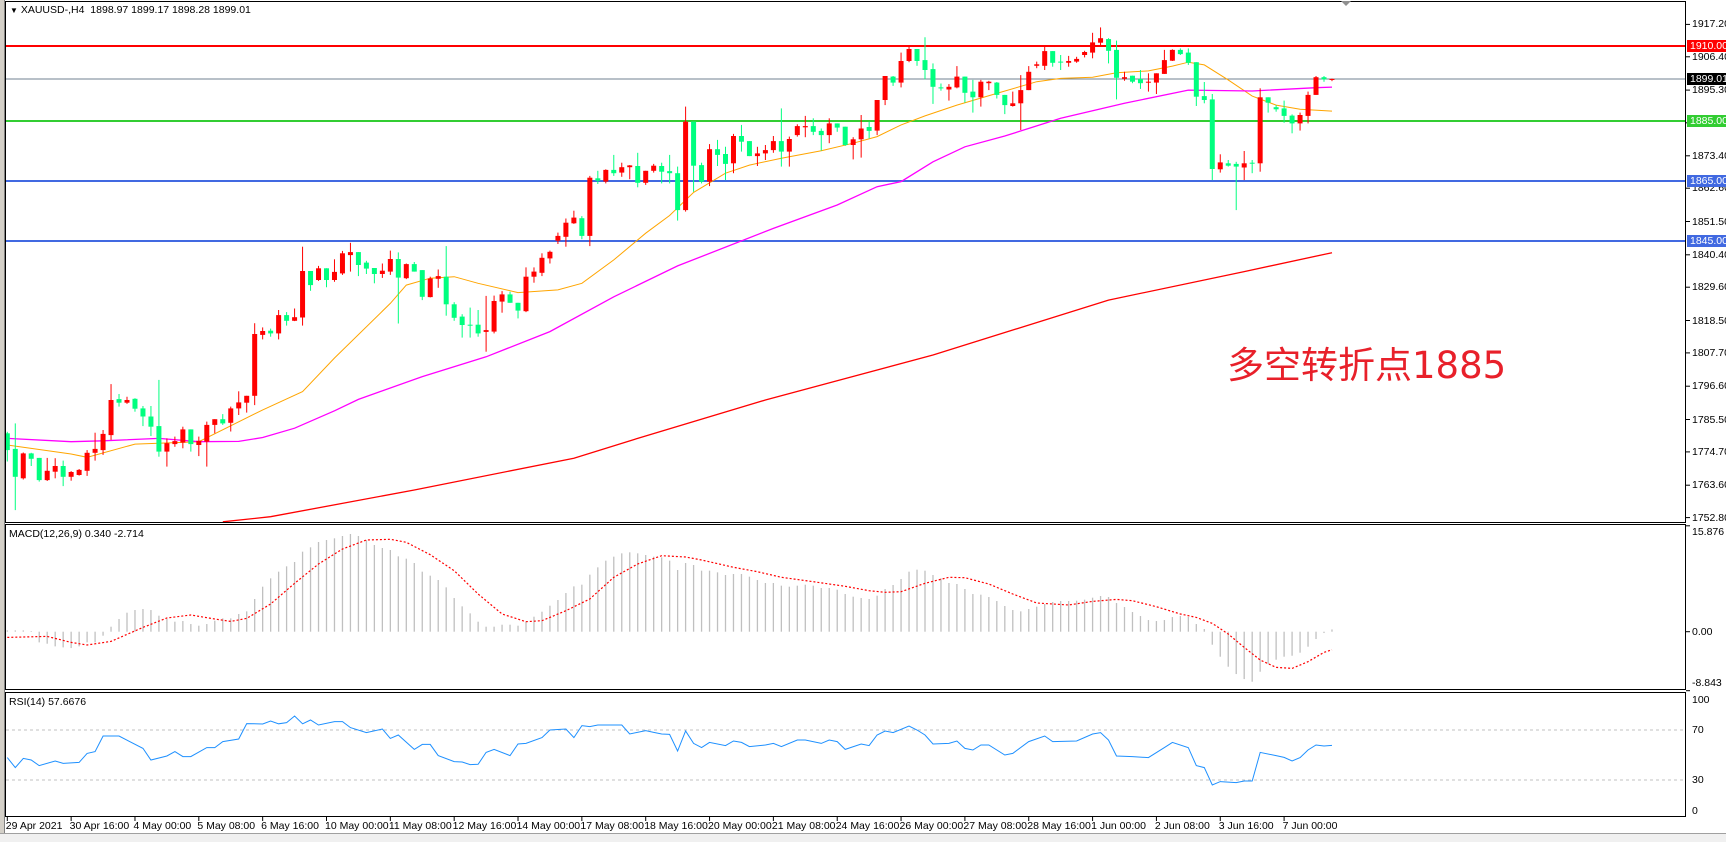  I want to click on price-axis-label: 1807.70, so click(1709, 352).